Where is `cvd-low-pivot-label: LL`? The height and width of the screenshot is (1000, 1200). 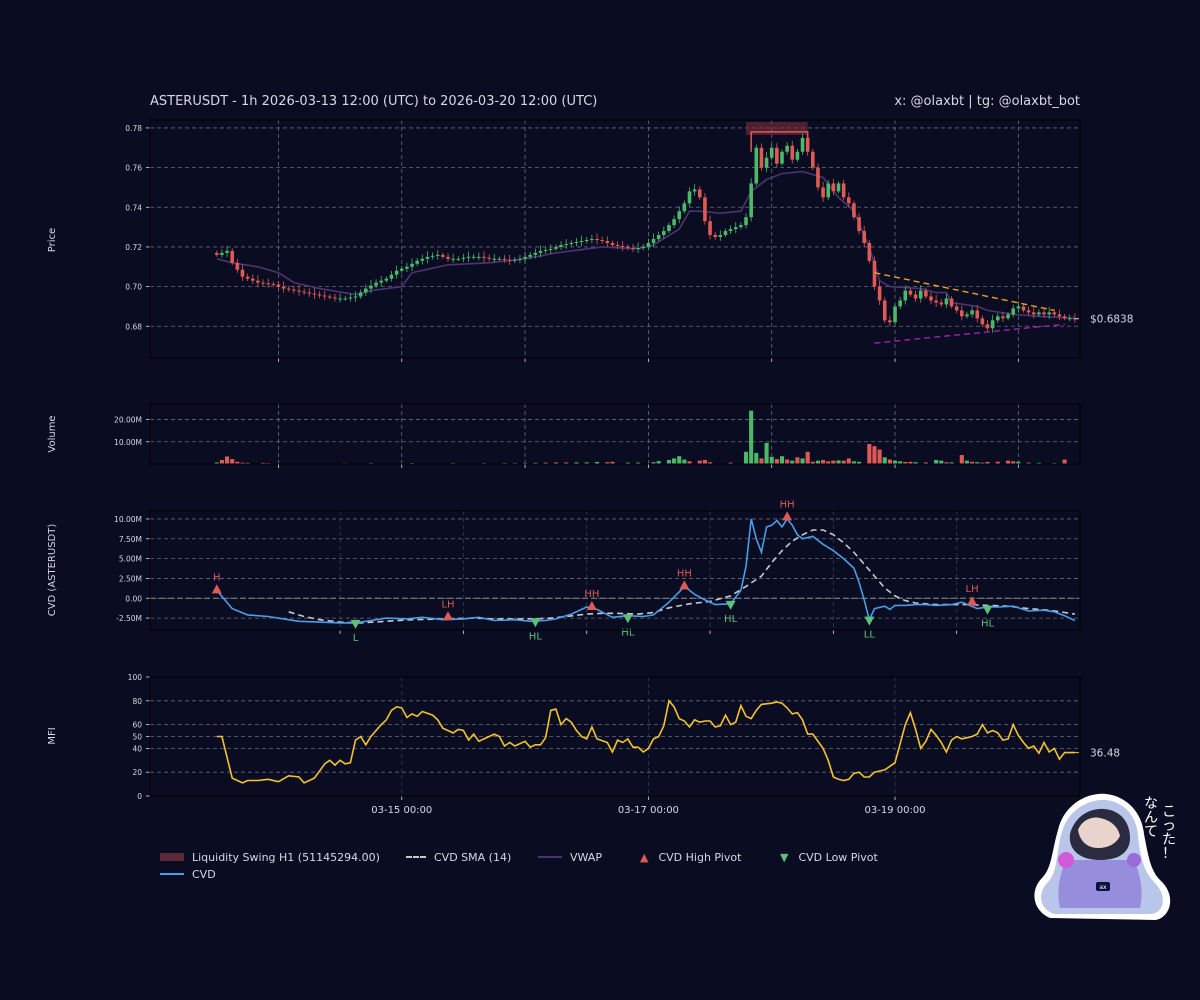 cvd-low-pivot-label: LL is located at coordinates (870, 635).